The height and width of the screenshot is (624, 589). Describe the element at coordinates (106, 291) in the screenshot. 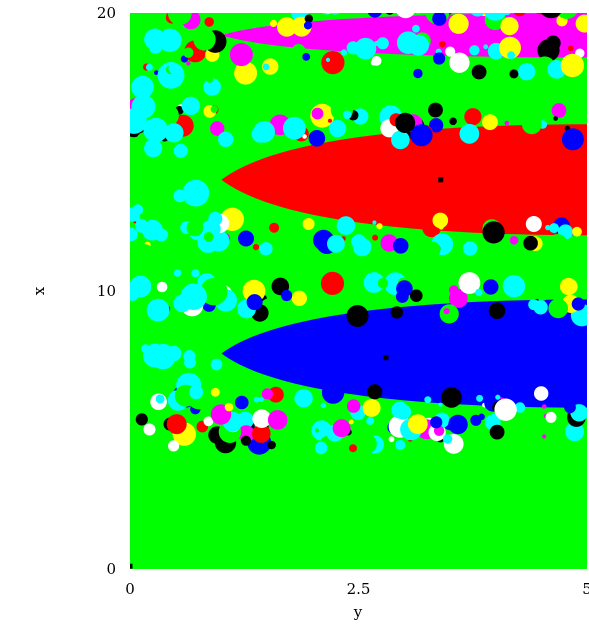

I see `y-tick-label: 10` at that location.